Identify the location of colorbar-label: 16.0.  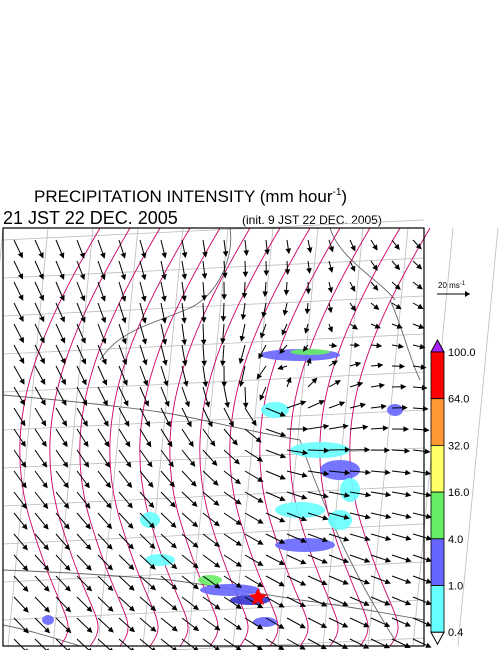
(458, 493).